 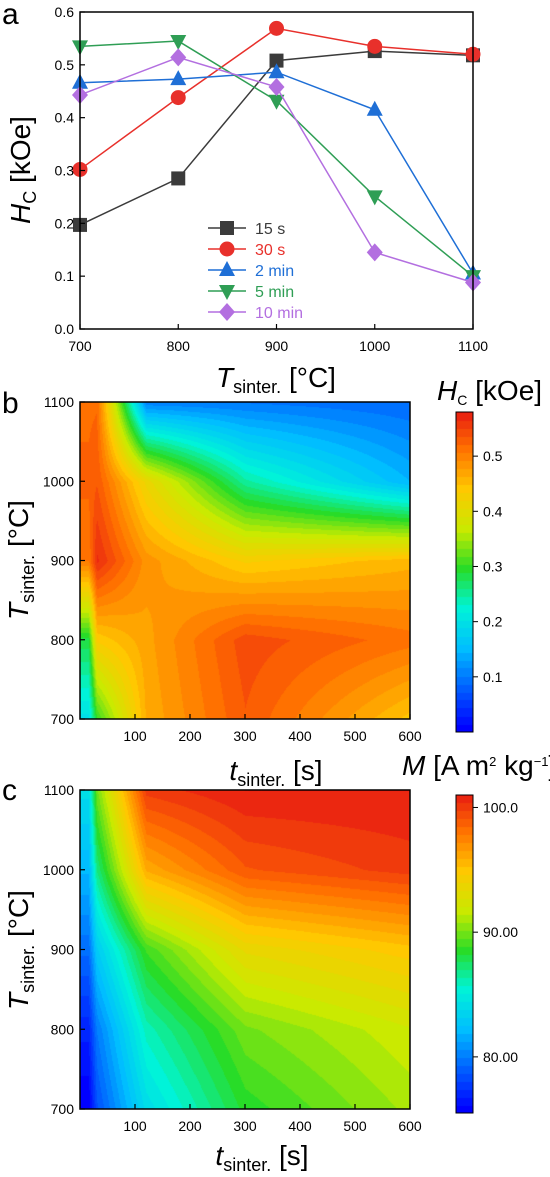 What do you see at coordinates (274, 292) in the screenshot?
I see `legend-label-3: 5 min` at bounding box center [274, 292].